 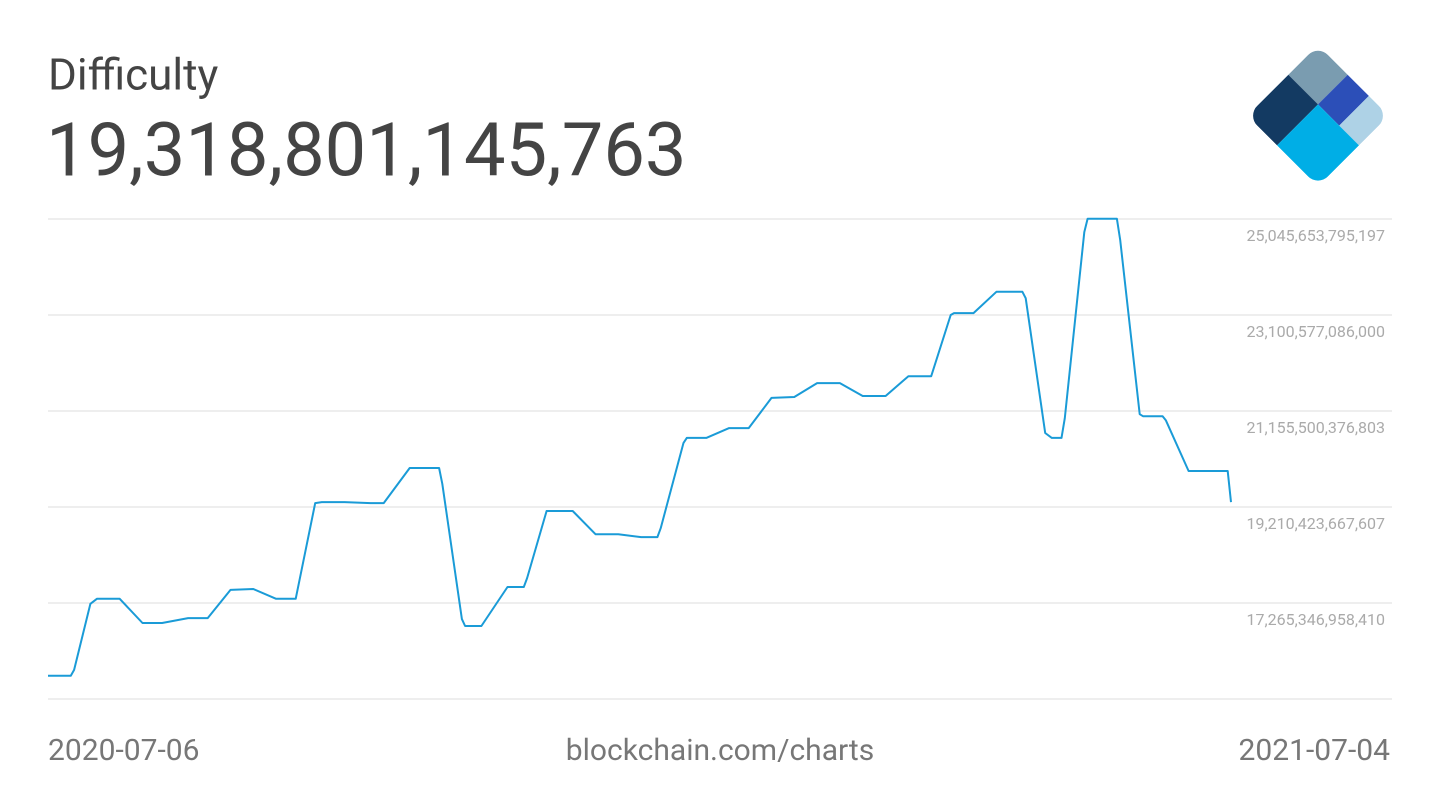 What do you see at coordinates (1316, 619) in the screenshot?
I see `y-tick-label: 17,265,346,958,410` at bounding box center [1316, 619].